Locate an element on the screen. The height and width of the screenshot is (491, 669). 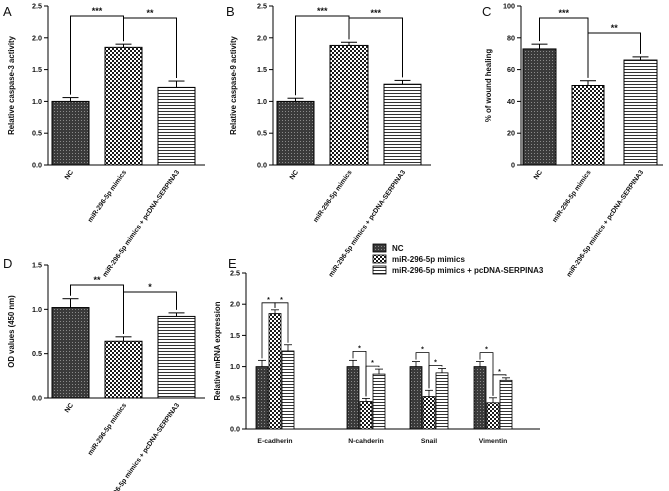
y-tick-label: 60 is located at coordinates (511, 69).